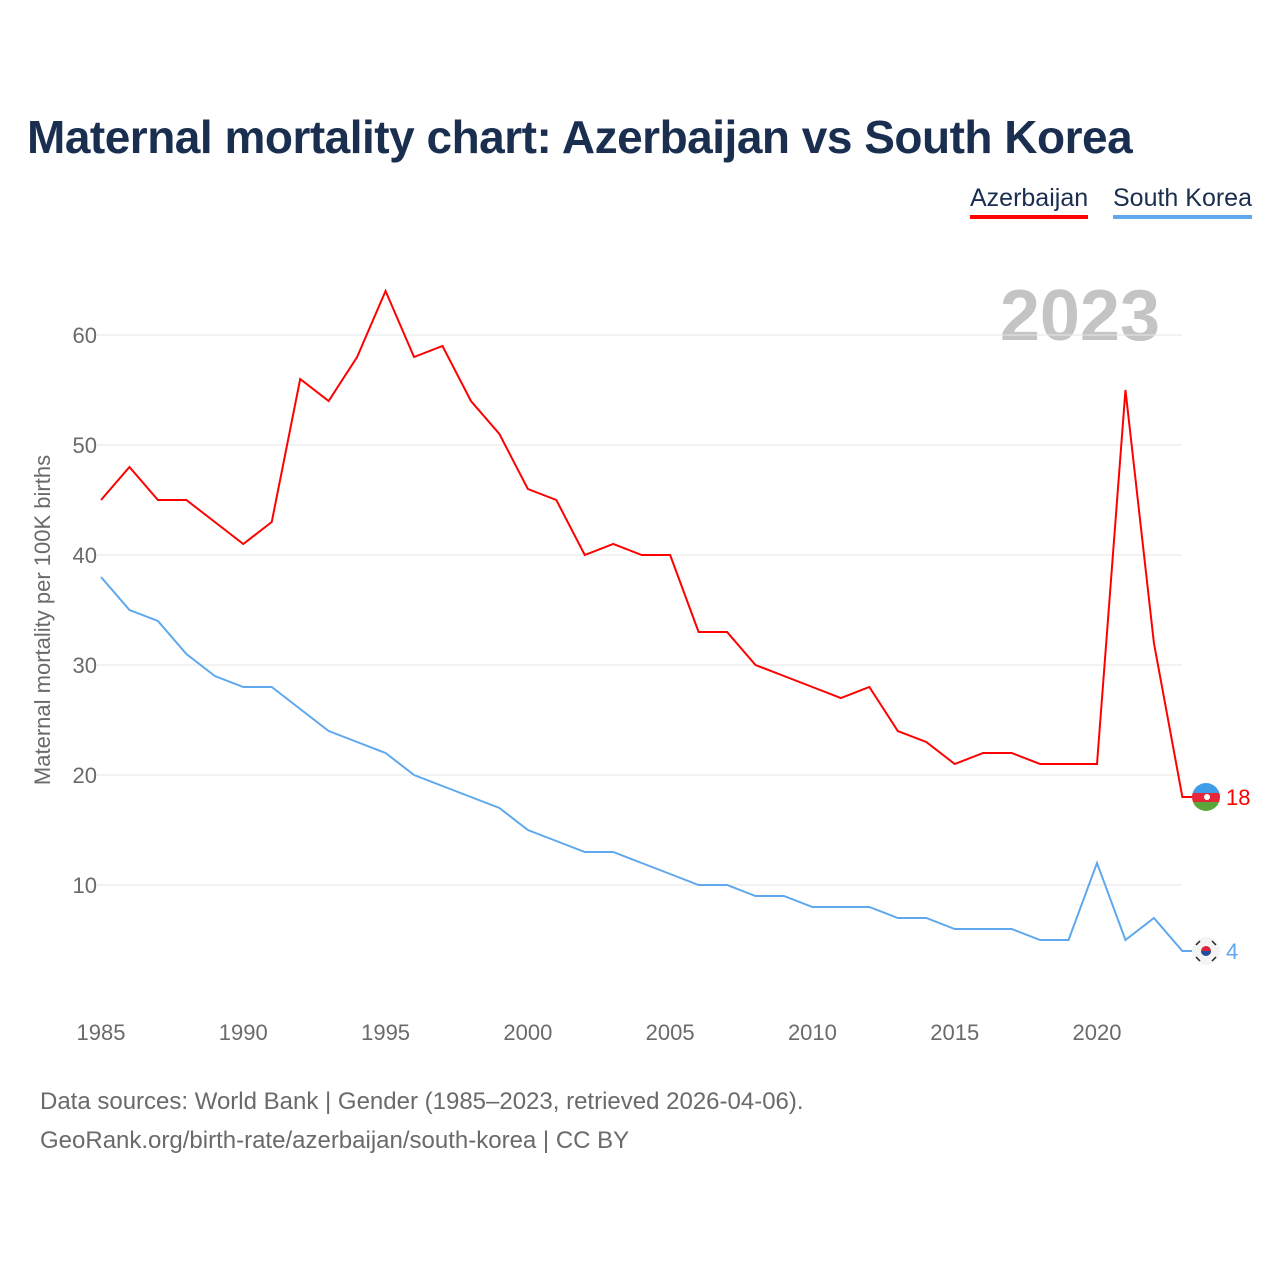 The height and width of the screenshot is (1280, 1280). I want to click on y-tick-label: 40, so click(85, 555).